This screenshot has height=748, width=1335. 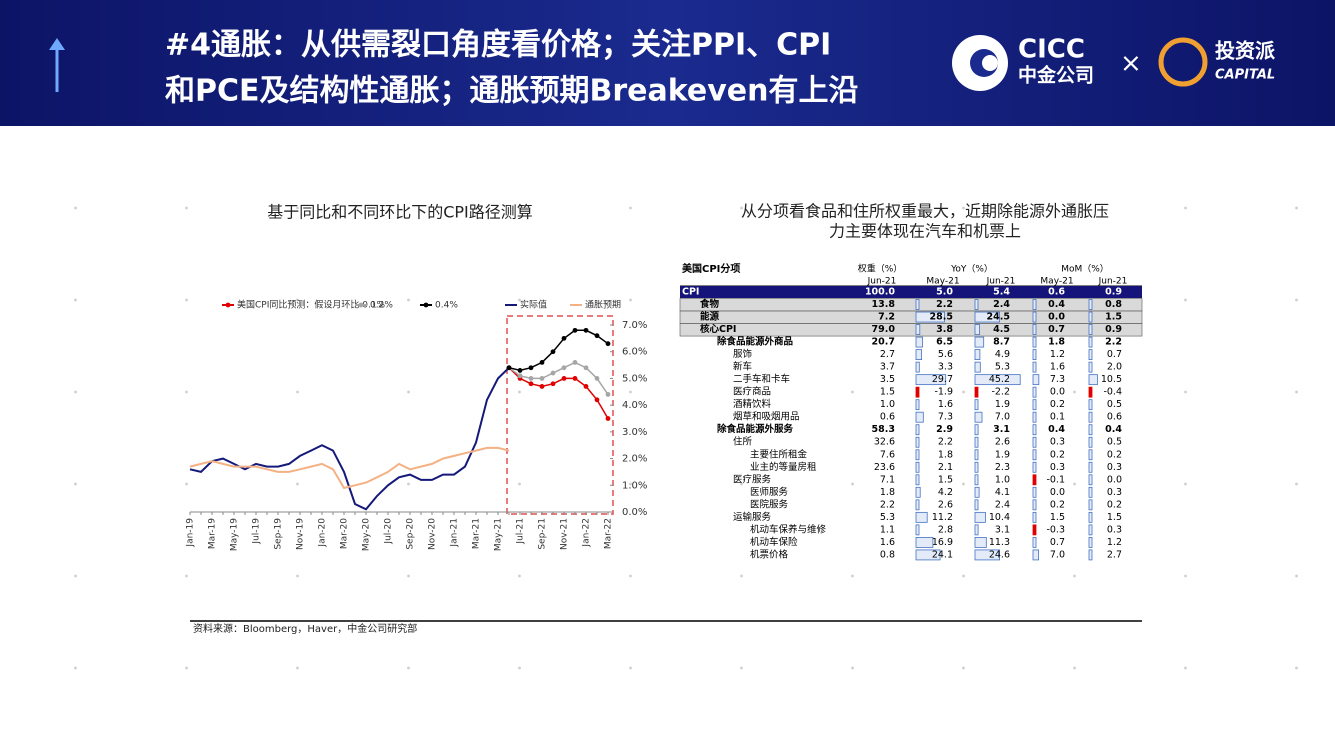 I want to click on cell: 1.9, so click(x=1002, y=454).